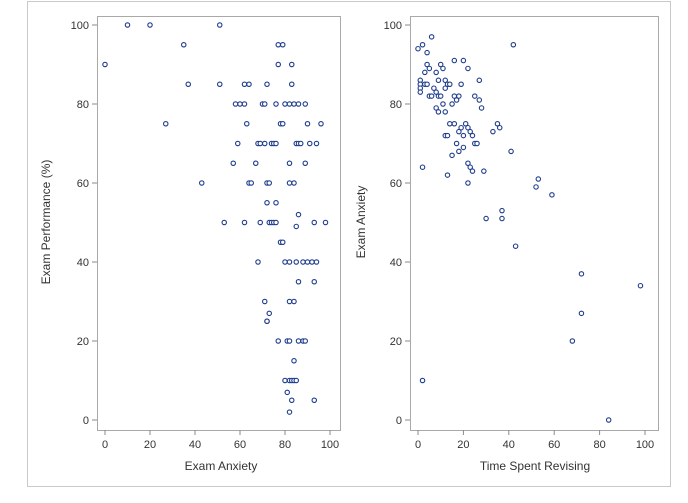 The width and height of the screenshot is (688, 503). What do you see at coordinates (396, 184) in the screenshot?
I see `y-tick-label: 60` at bounding box center [396, 184].